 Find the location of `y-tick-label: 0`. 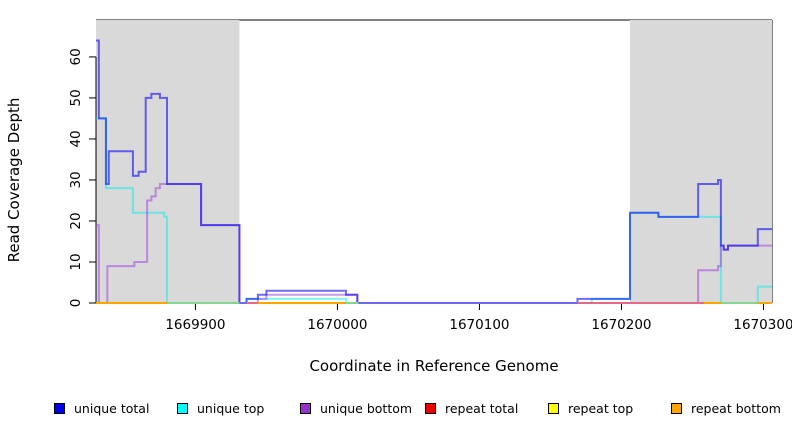

y-tick-label: 0 is located at coordinates (76, 303).